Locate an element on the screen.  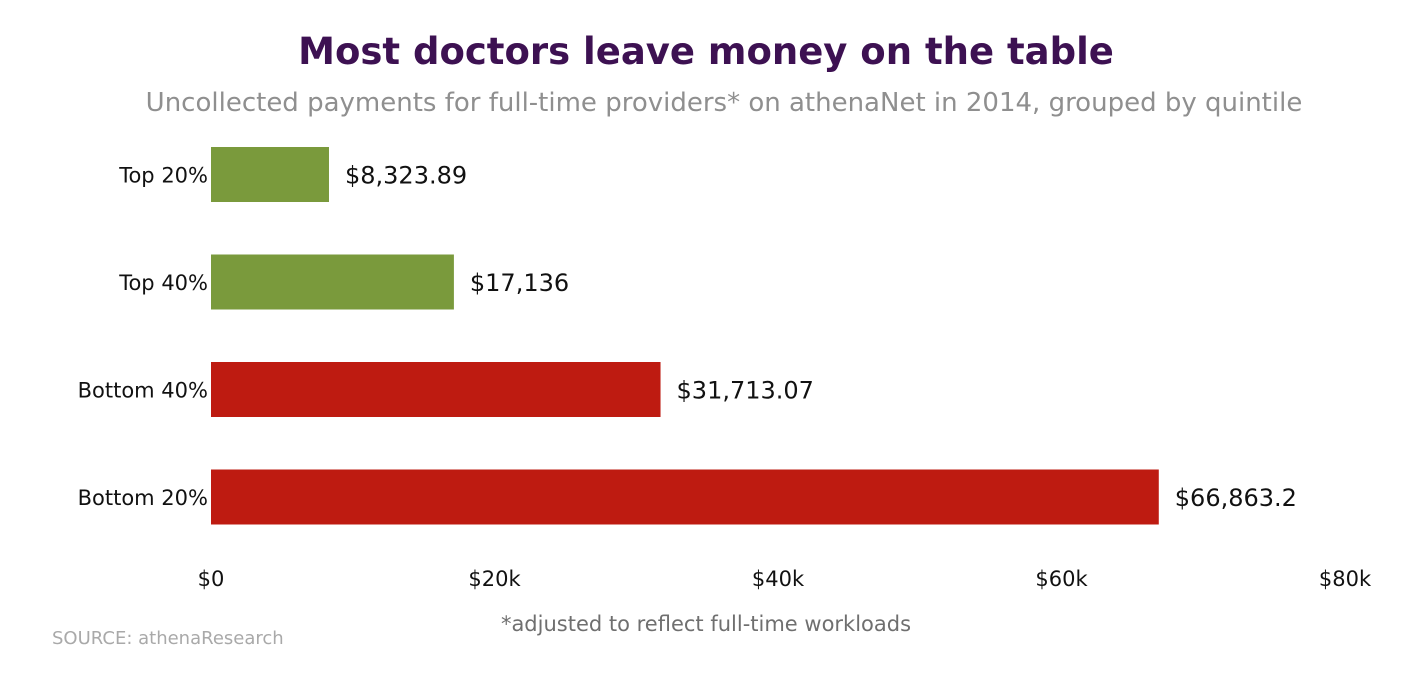
category-label: Top 20% is located at coordinates (163, 176).